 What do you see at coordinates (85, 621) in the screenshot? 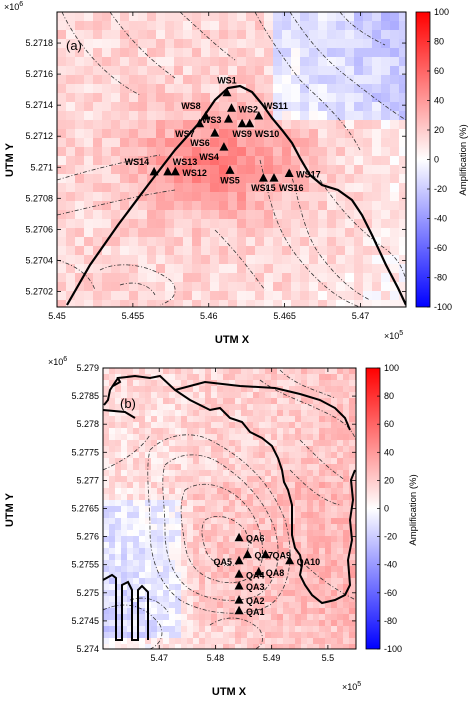
I see `y-tick-label: 5.2745` at bounding box center [85, 621].